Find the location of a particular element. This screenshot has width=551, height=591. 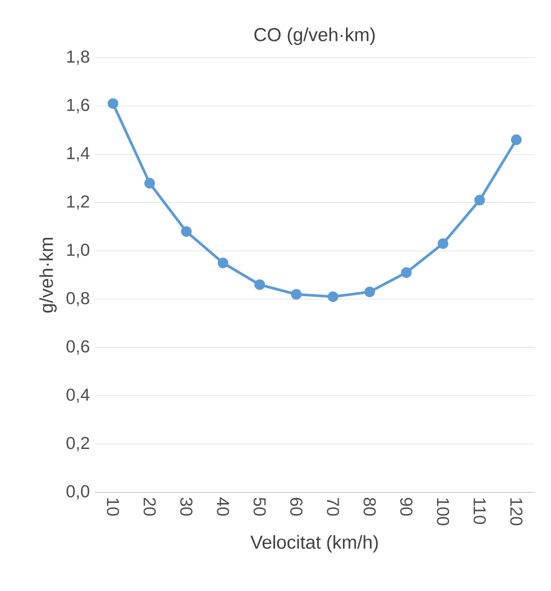

y-tick-label: 1,6 is located at coordinates (78, 106).